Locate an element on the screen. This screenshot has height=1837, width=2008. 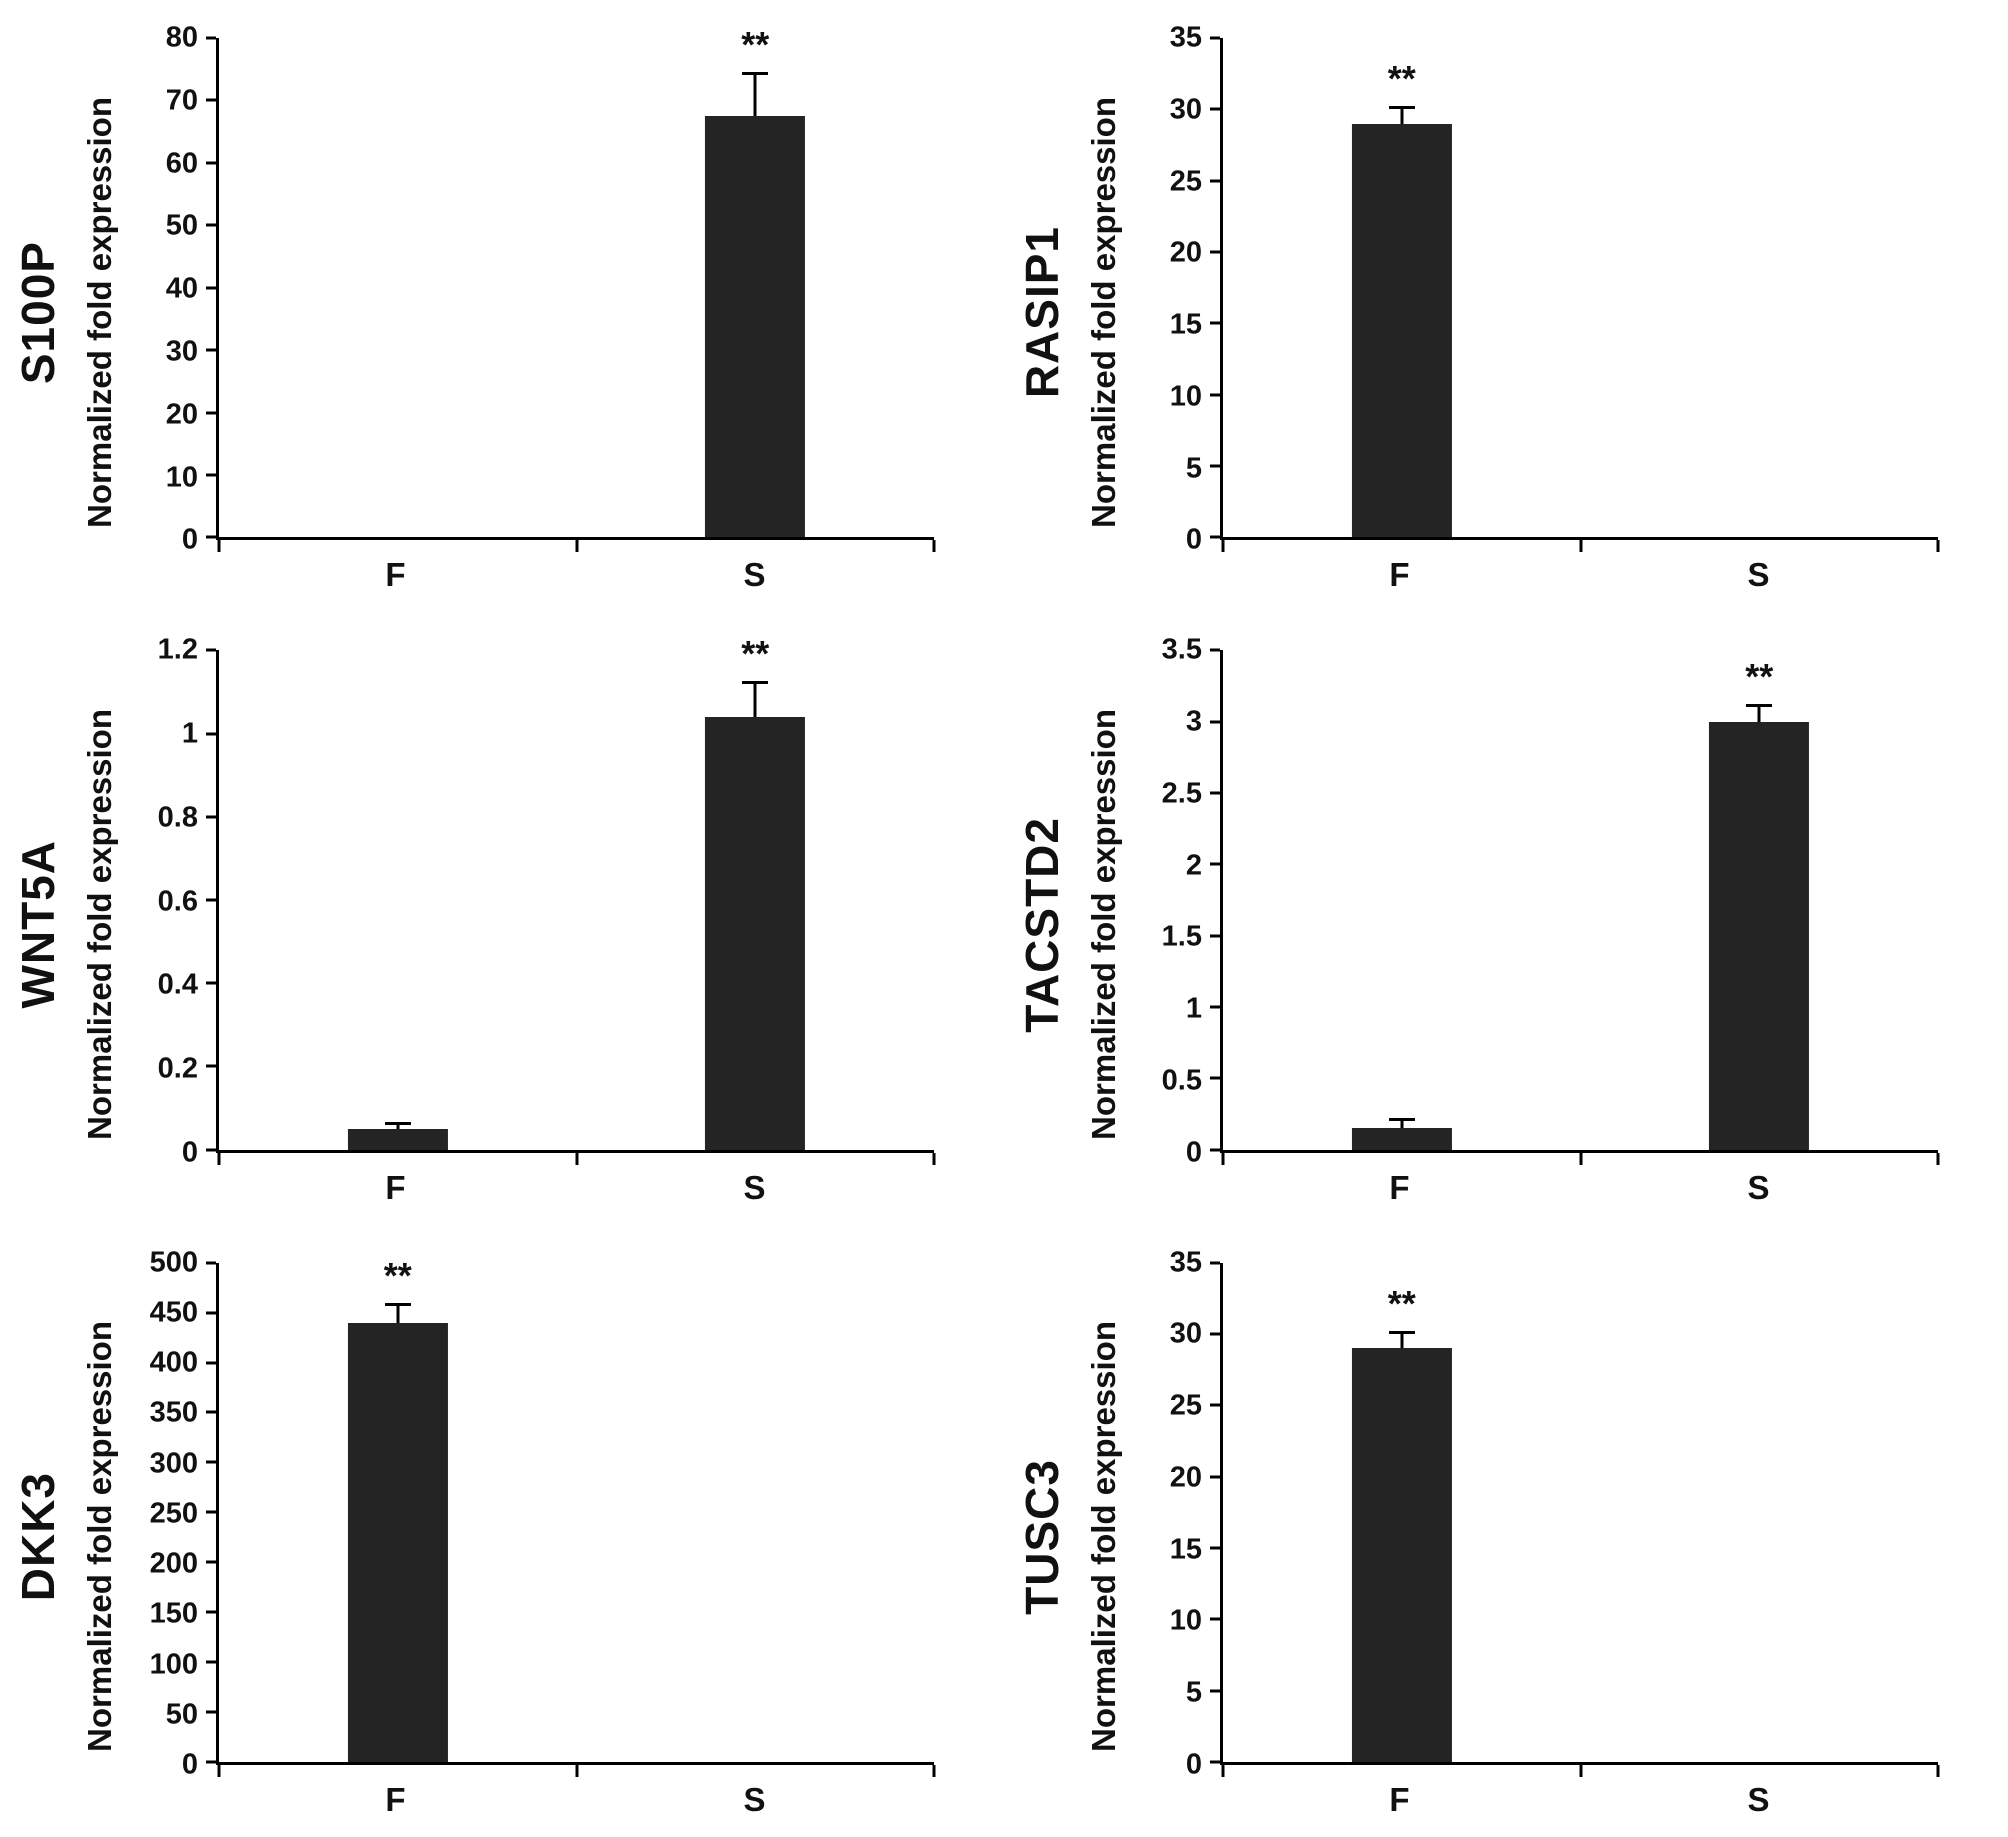
gene-title-column: DKK3 is located at coordinates (38, 1537).